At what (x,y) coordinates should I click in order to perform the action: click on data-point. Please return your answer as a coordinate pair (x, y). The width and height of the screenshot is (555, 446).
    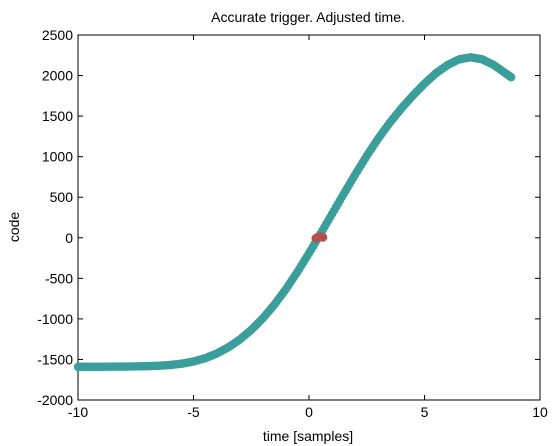
    Looking at the image, I should click on (511, 77).